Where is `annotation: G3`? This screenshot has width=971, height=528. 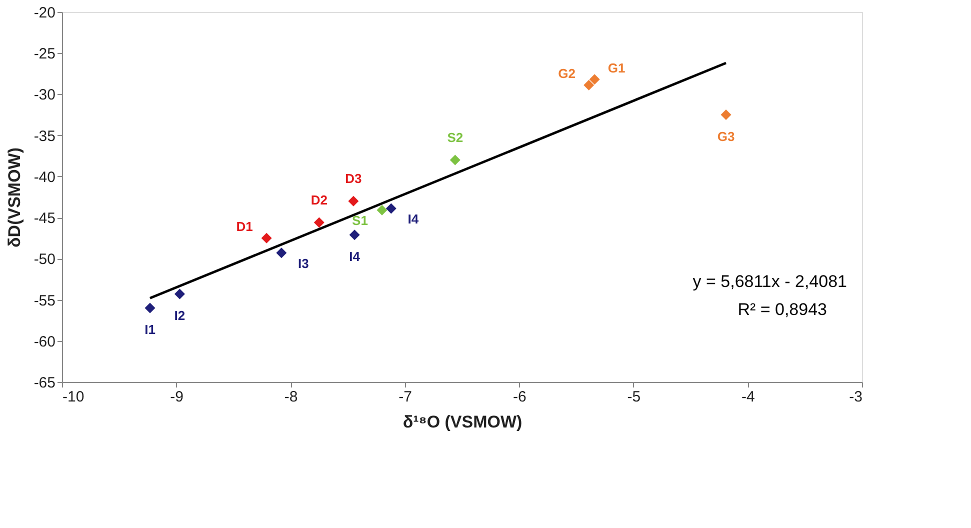
annotation: G3 is located at coordinates (726, 136).